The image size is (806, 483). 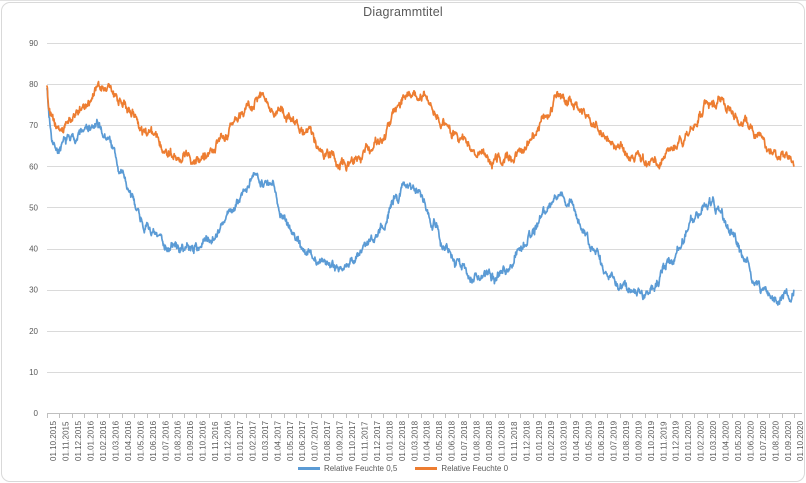 What do you see at coordinates (78, 440) in the screenshot?
I see `svg-text: 01.12.2015` at bounding box center [78, 440].